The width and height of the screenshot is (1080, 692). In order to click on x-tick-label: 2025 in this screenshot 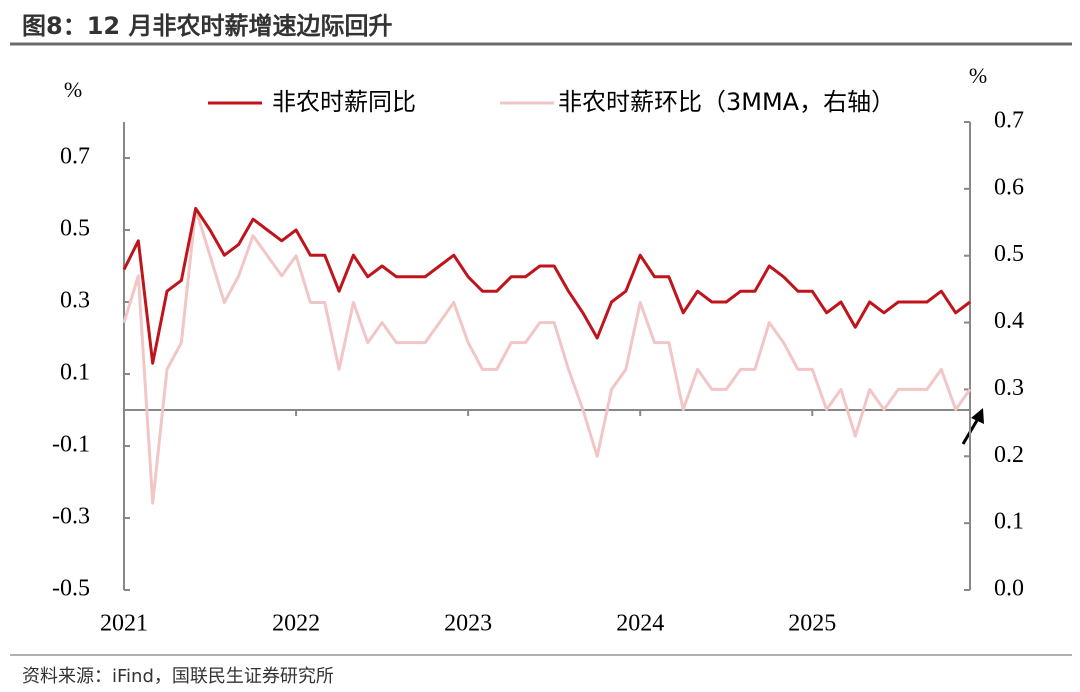, I will do `click(812, 624)`.